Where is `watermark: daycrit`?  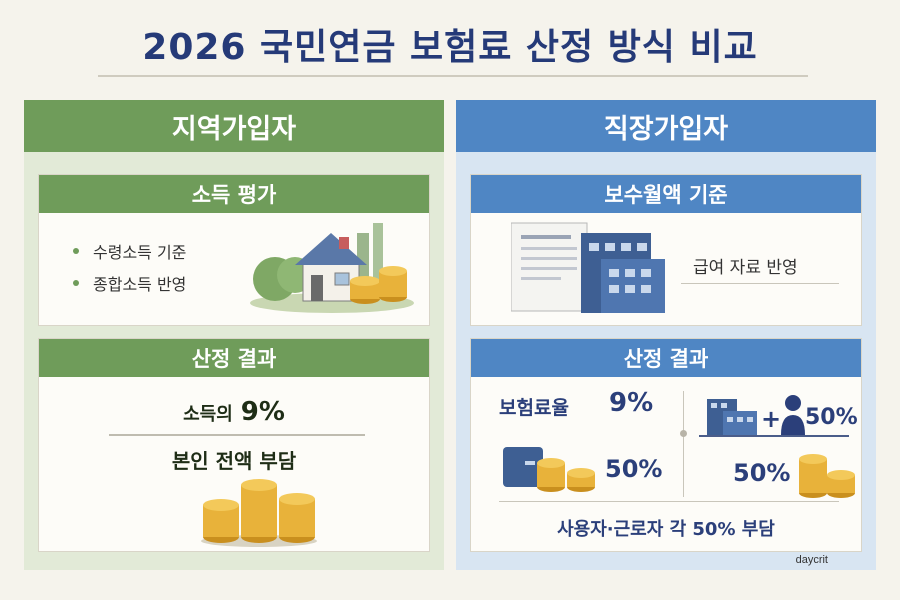
watermark: daycrit is located at coordinates (811, 560).